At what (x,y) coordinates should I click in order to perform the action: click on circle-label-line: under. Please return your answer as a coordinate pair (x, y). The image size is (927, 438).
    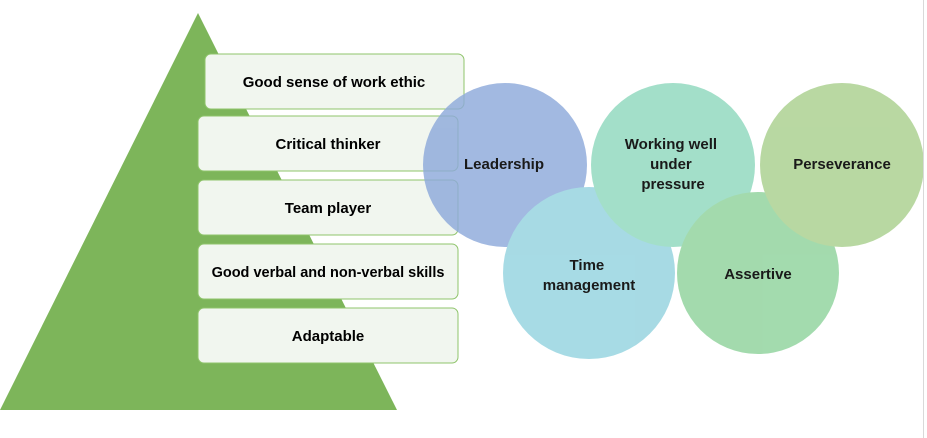
    Looking at the image, I should click on (671, 164).